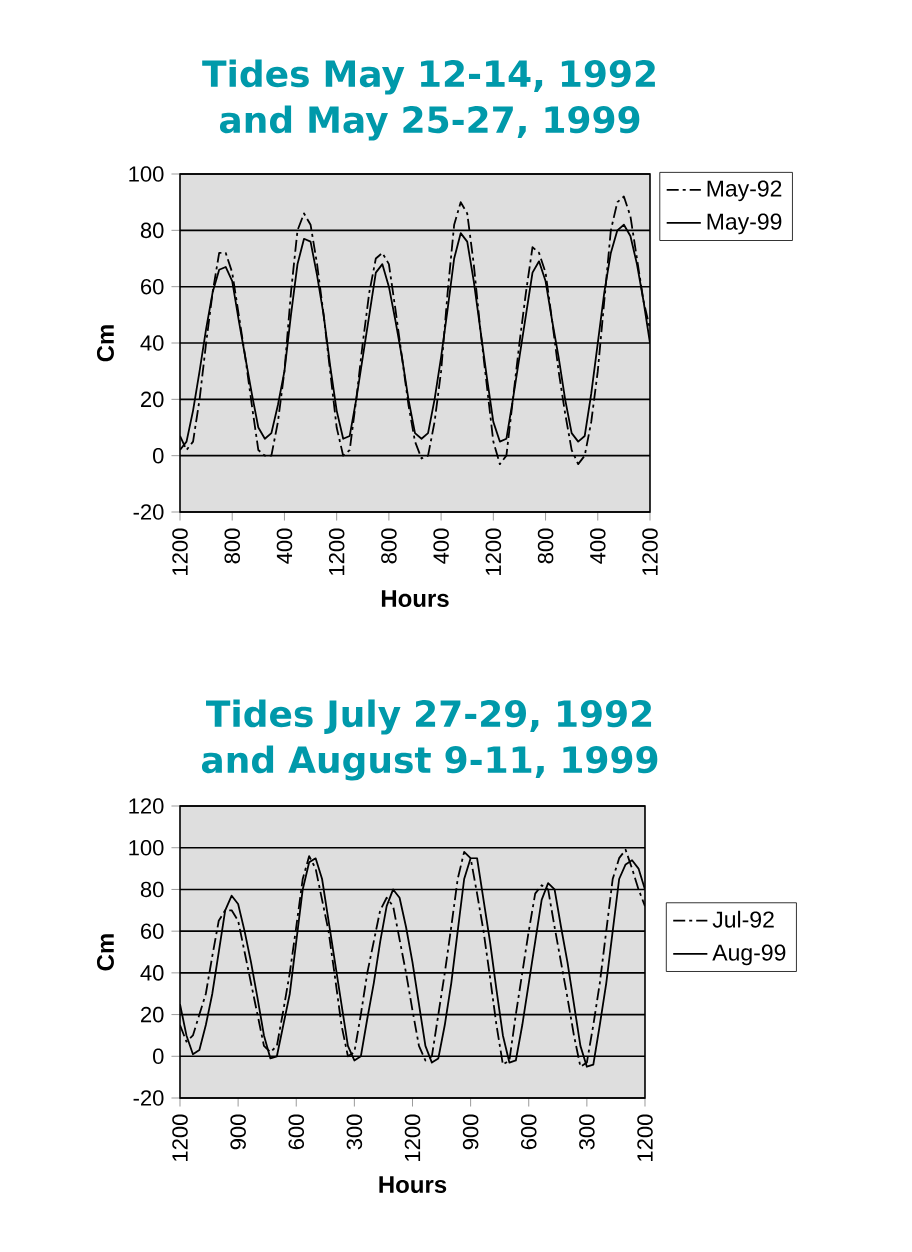  Describe the element at coordinates (428, 100) in the screenshot. I see `chart-title: Tides May 12-14, 1992 and May 25-27, 1999` at that location.